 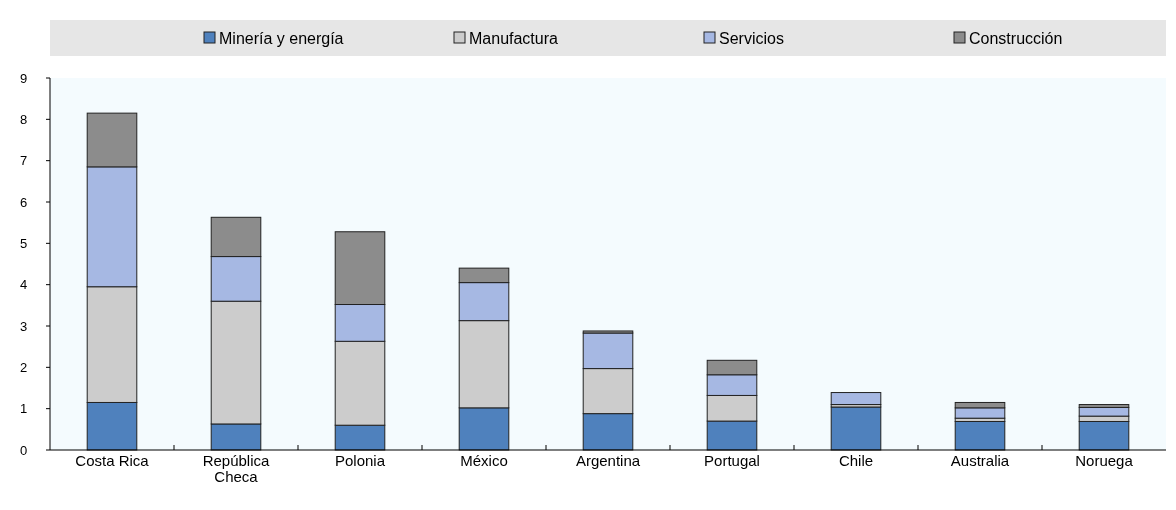 What do you see at coordinates (24, 409) in the screenshot?
I see `y-tick-label: 1` at bounding box center [24, 409].